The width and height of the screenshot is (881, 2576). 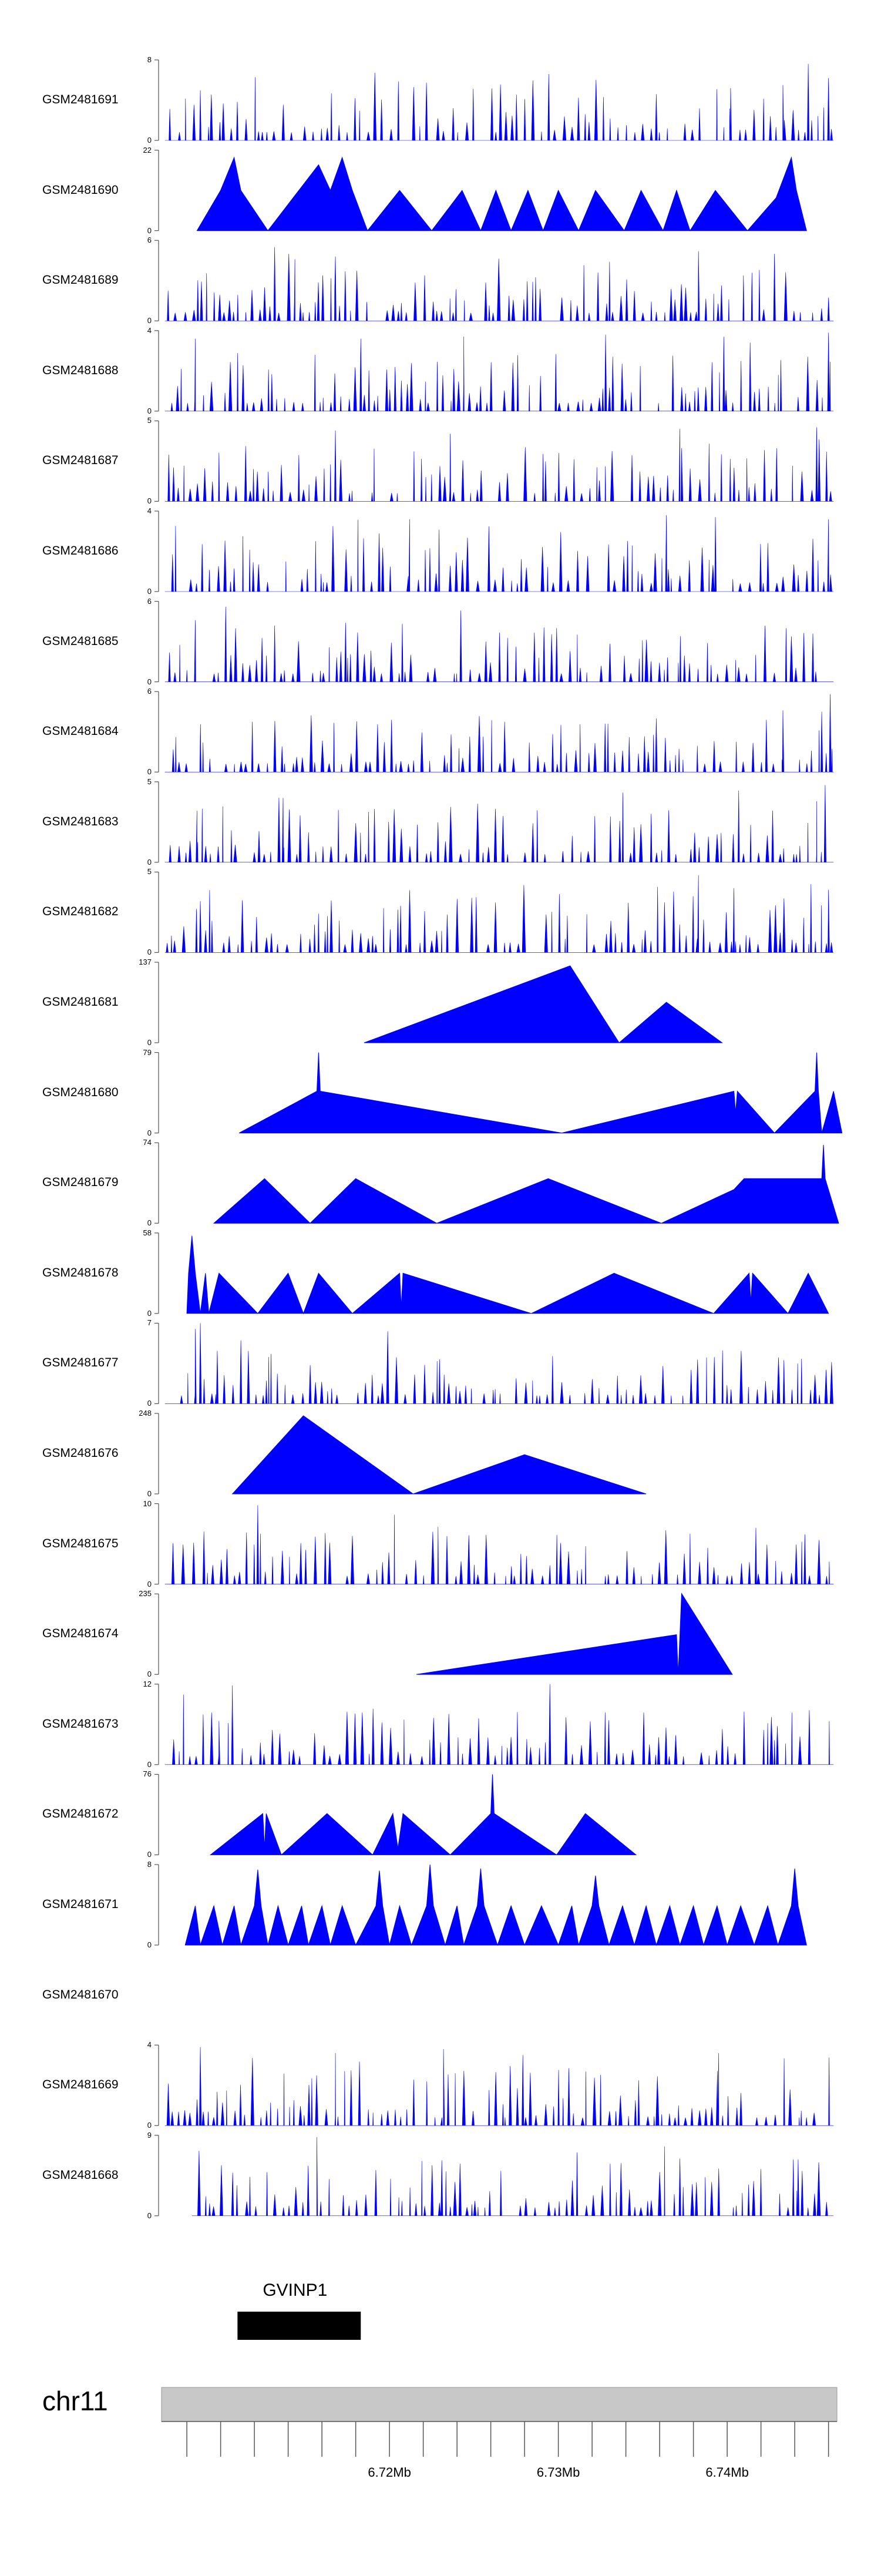 What do you see at coordinates (150, 2135) in the screenshot?
I see `y-tick-max: 9` at bounding box center [150, 2135].